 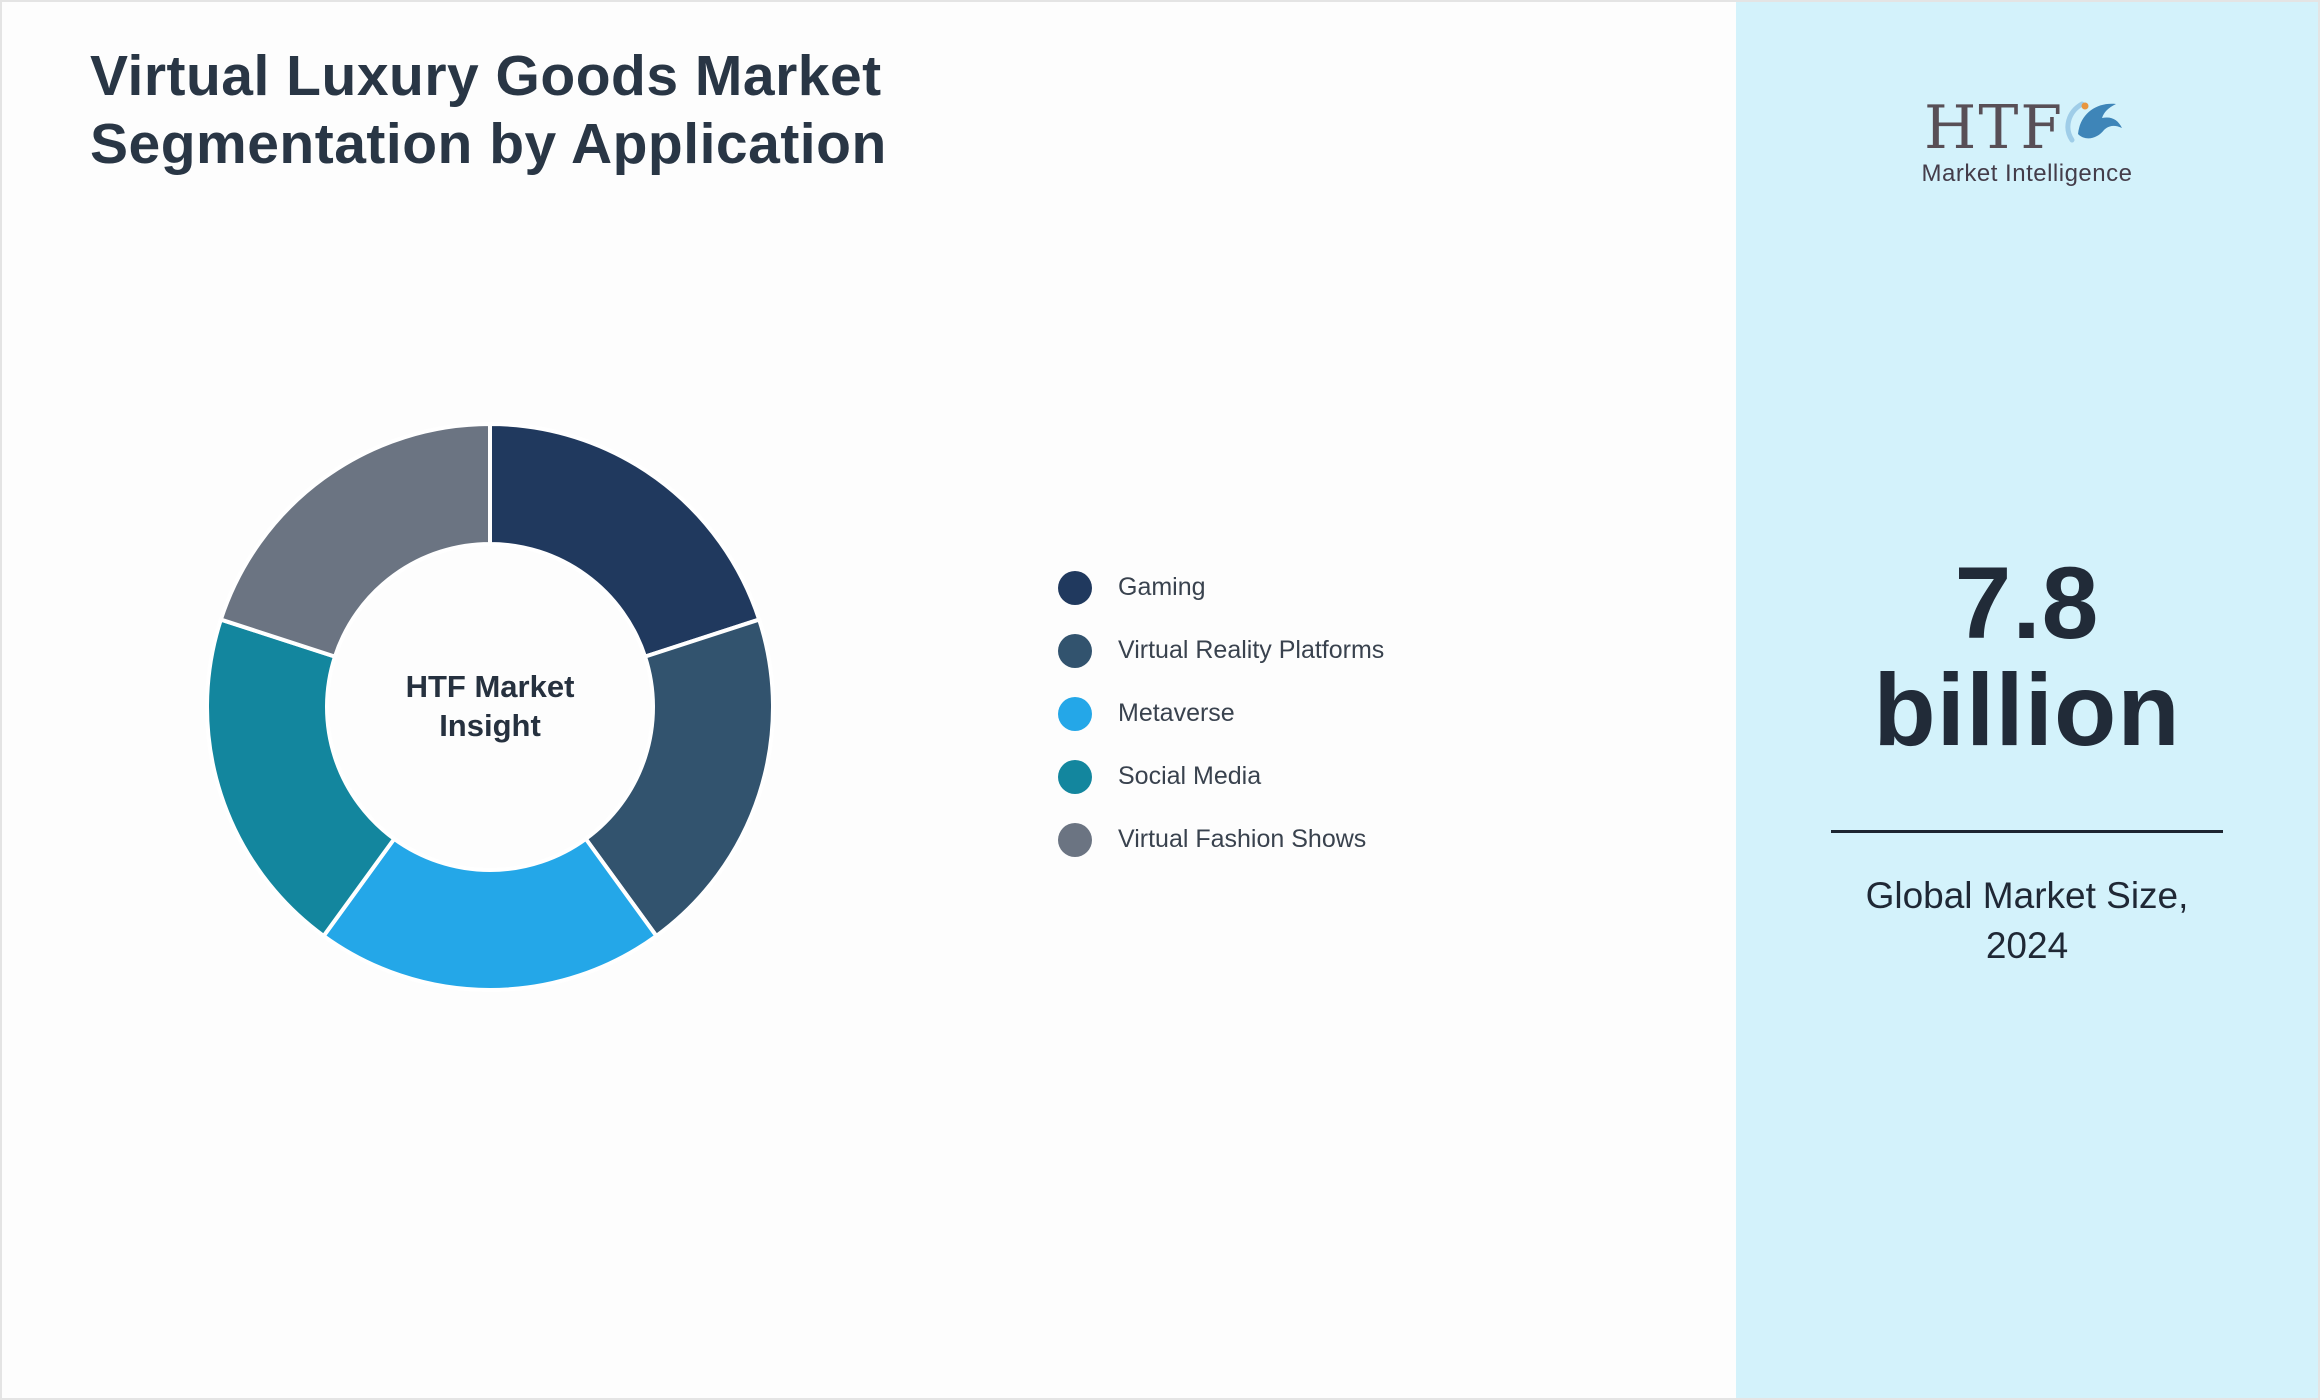 I want to click on legend-item: Social Media, so click(x=1221, y=776).